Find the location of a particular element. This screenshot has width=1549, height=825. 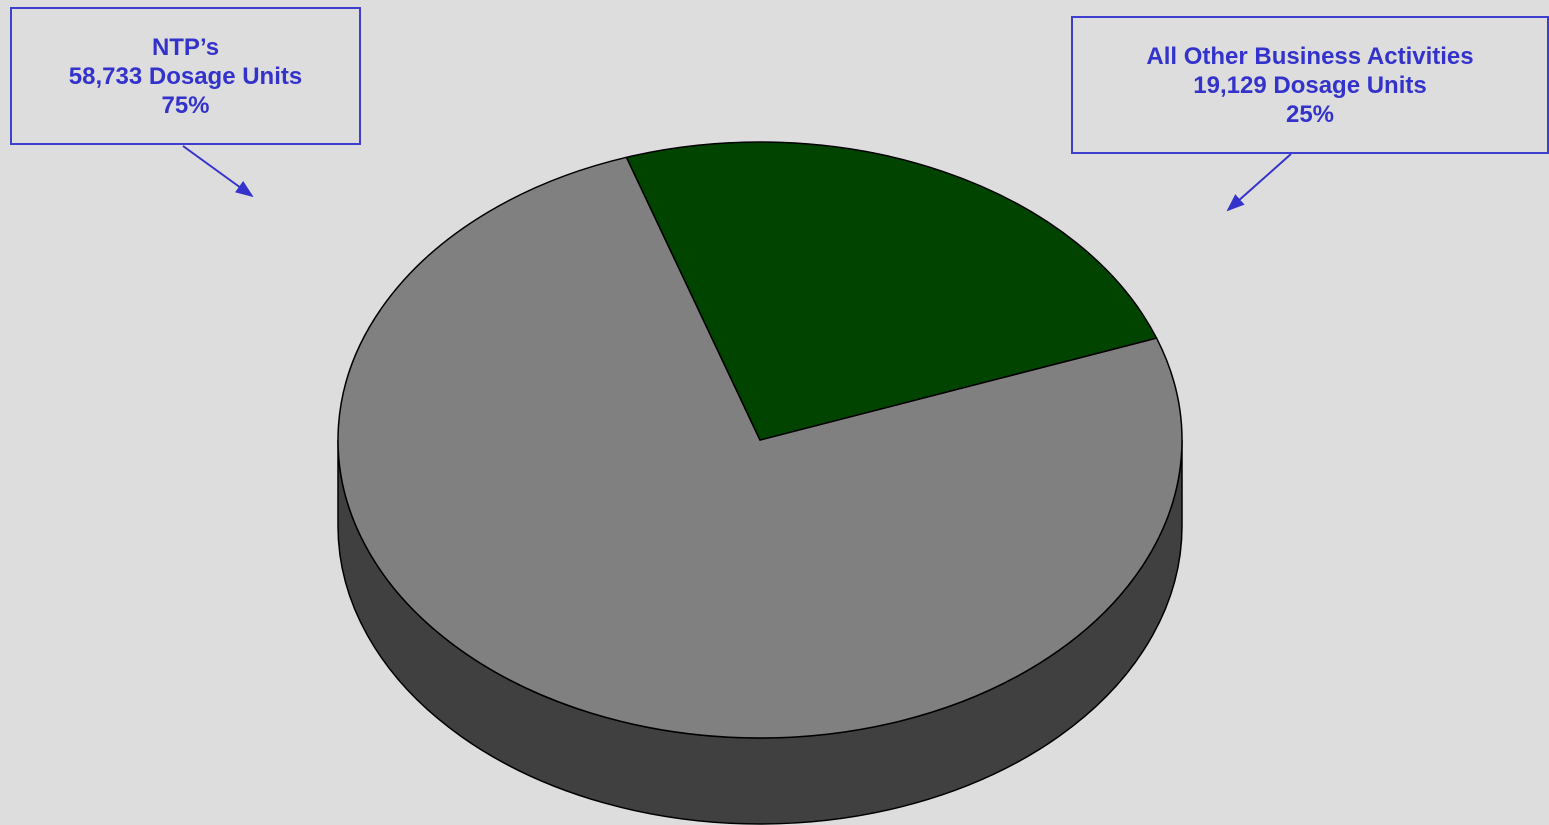

other-business-value: 19,129 Dosage Units is located at coordinates (1310, 85).